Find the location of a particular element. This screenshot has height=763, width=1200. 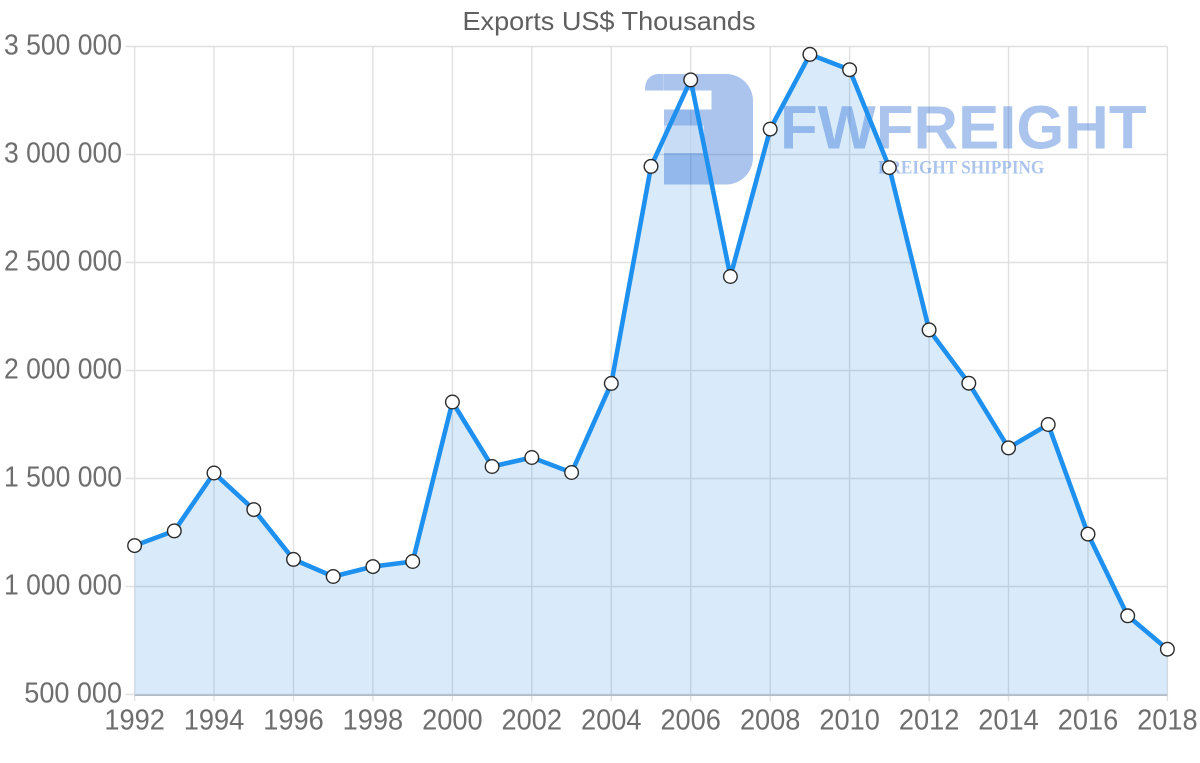

svg-text: 2 000 000 is located at coordinates (63, 369).